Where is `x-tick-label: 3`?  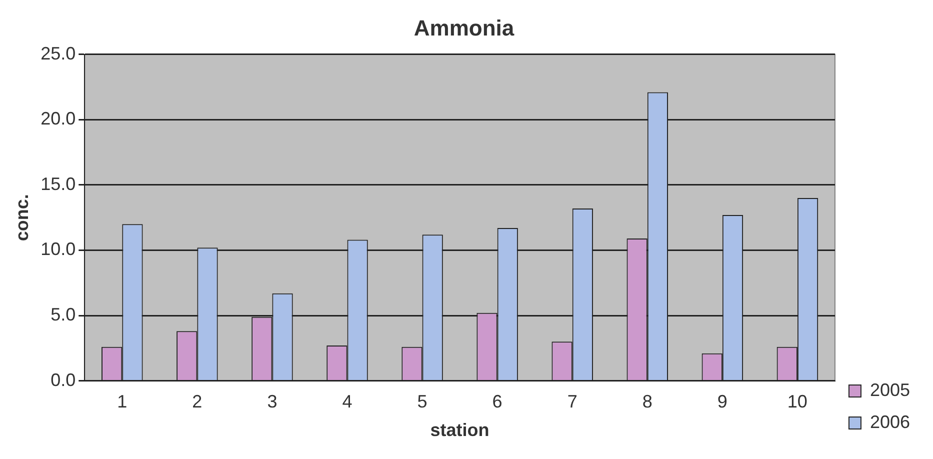
x-tick-label: 3 is located at coordinates (272, 402).